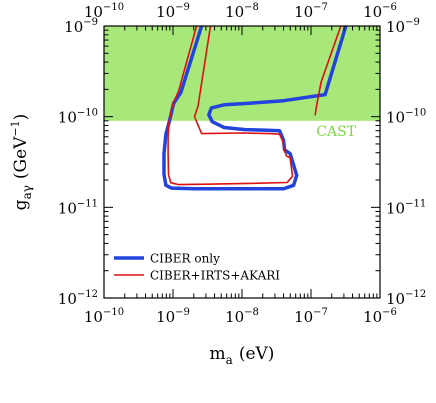 The height and width of the screenshot is (403, 436). What do you see at coordinates (242, 355) in the screenshot?
I see `x-axis-label: ma (eV)` at bounding box center [242, 355].